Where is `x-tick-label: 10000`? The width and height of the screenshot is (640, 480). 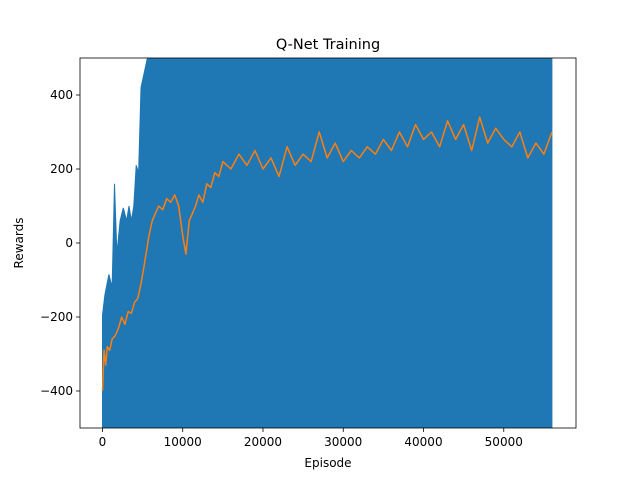
x-tick-label: 10000 is located at coordinates (183, 442).